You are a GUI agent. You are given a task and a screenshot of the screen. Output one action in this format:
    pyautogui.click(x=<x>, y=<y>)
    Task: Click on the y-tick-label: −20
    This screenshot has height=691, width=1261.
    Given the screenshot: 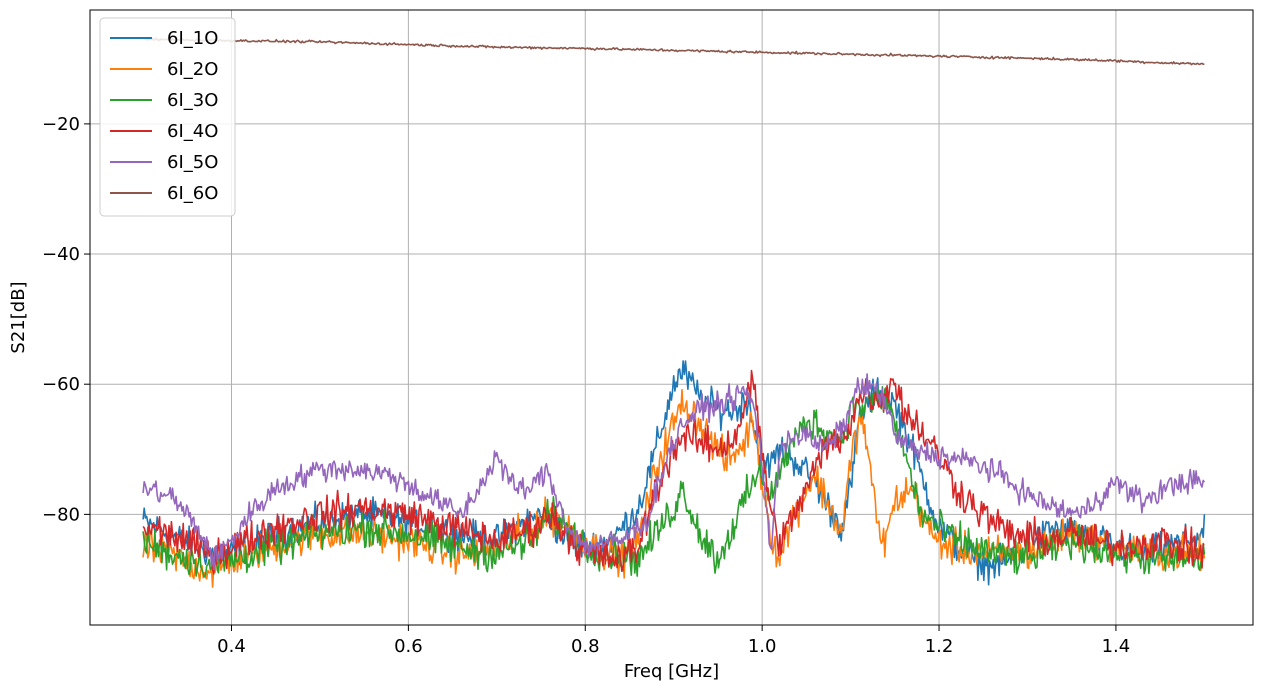 What is the action you would take?
    pyautogui.click(x=61, y=124)
    